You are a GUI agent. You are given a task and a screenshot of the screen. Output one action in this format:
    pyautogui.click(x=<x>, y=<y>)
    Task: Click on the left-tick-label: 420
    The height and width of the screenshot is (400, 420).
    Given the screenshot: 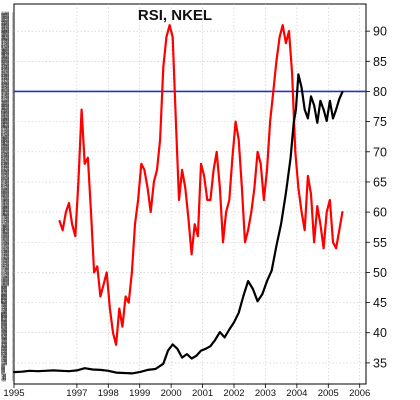 What is the action you would take?
    pyautogui.click(x=4, y=337)
    